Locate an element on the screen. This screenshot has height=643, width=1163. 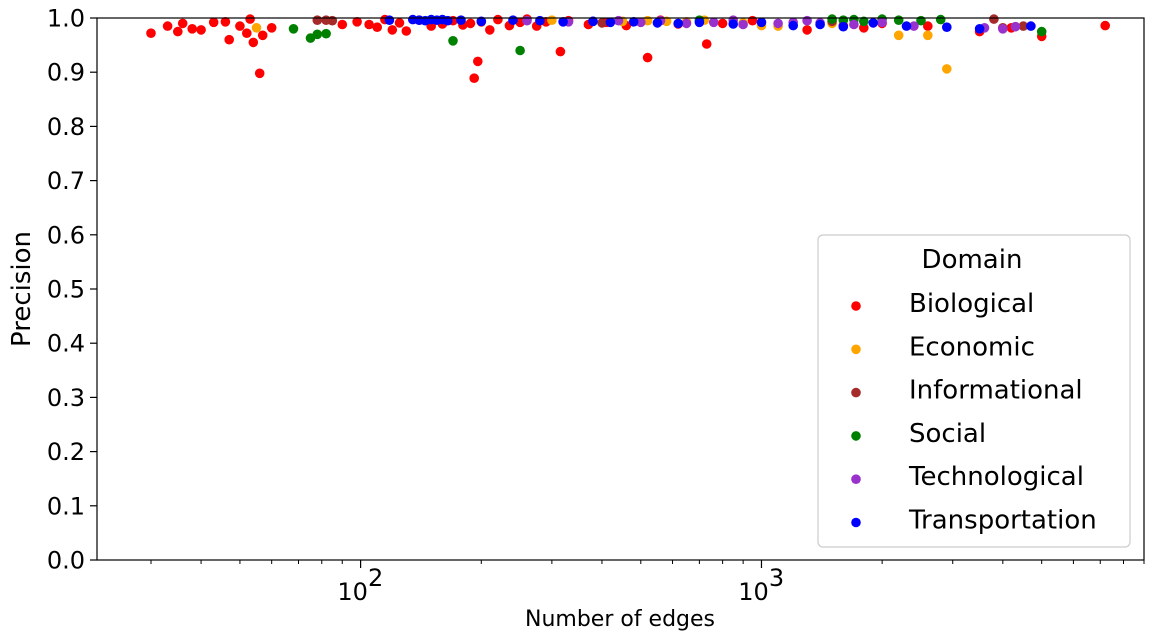
y-tick-label: 0.0 is located at coordinates (66, 561).